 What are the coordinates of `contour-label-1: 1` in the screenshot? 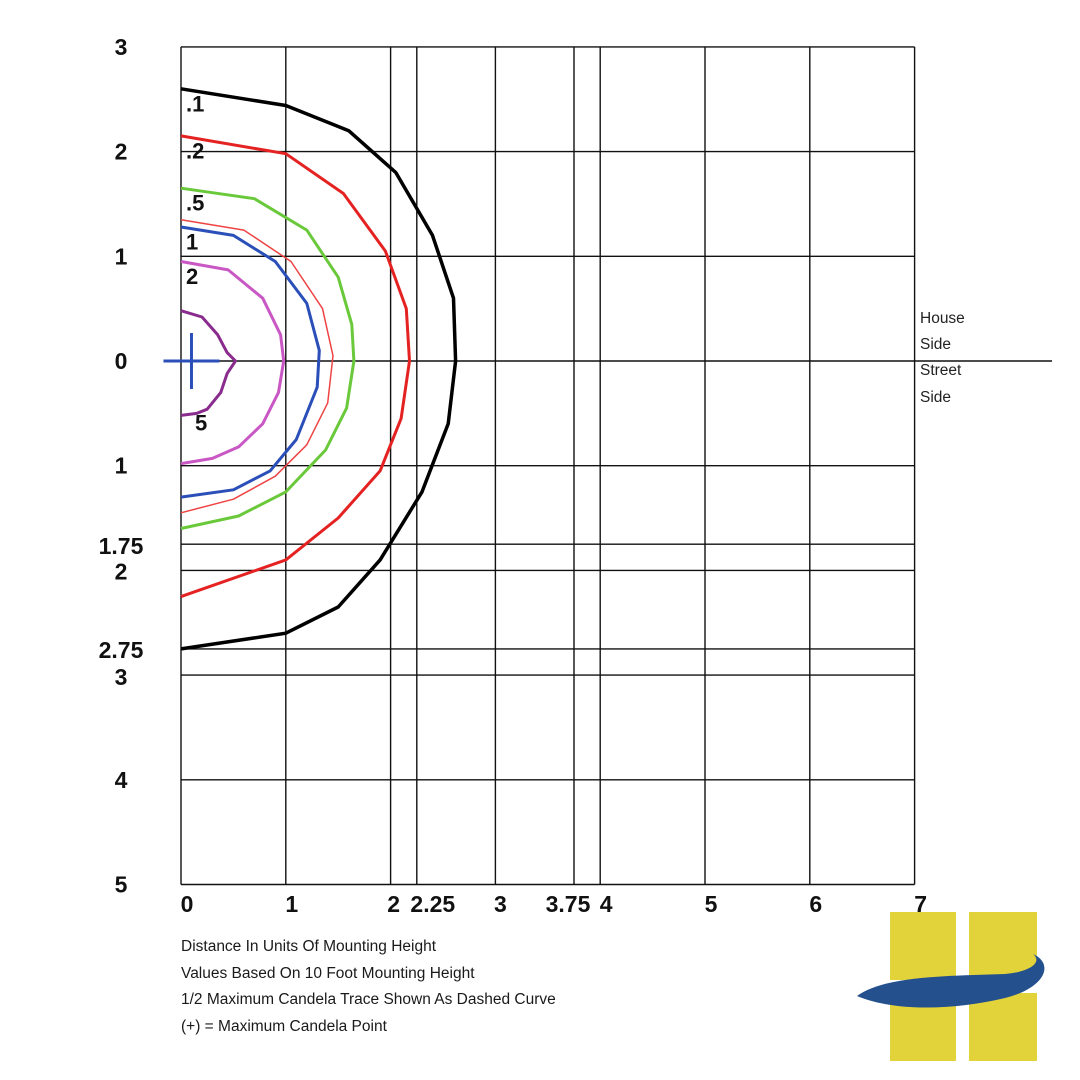 It's located at (192, 241).